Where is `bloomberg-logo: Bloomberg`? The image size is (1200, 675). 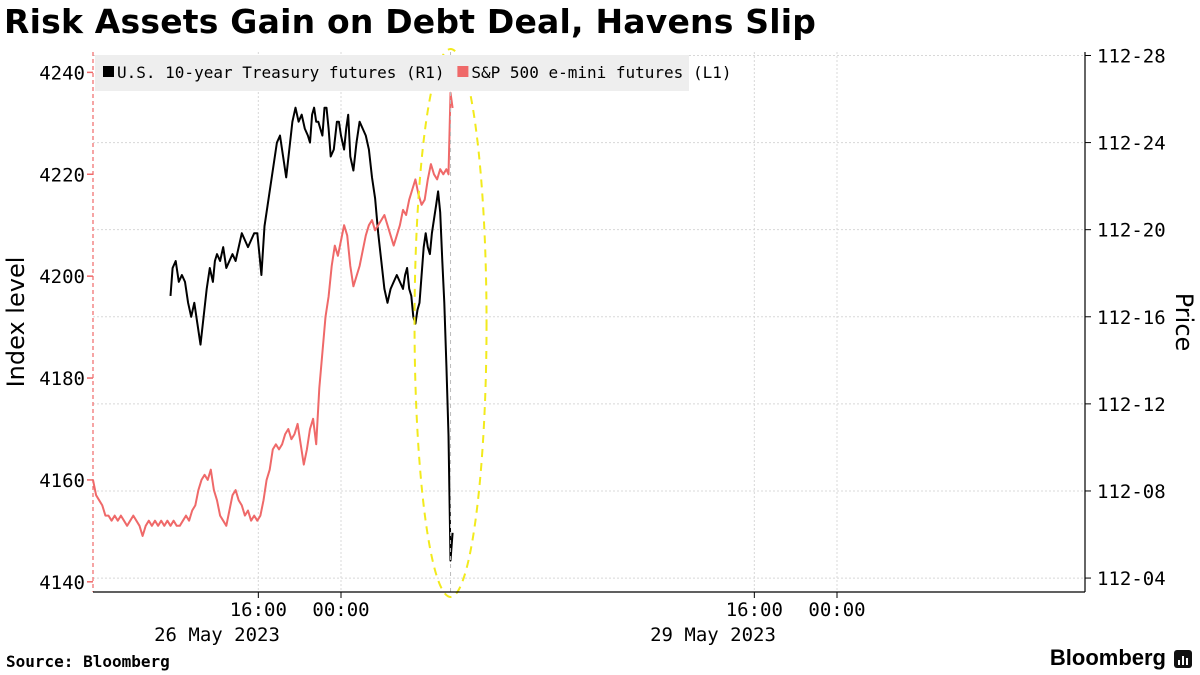
bloomberg-logo: Bloomberg is located at coordinates (1107, 657).